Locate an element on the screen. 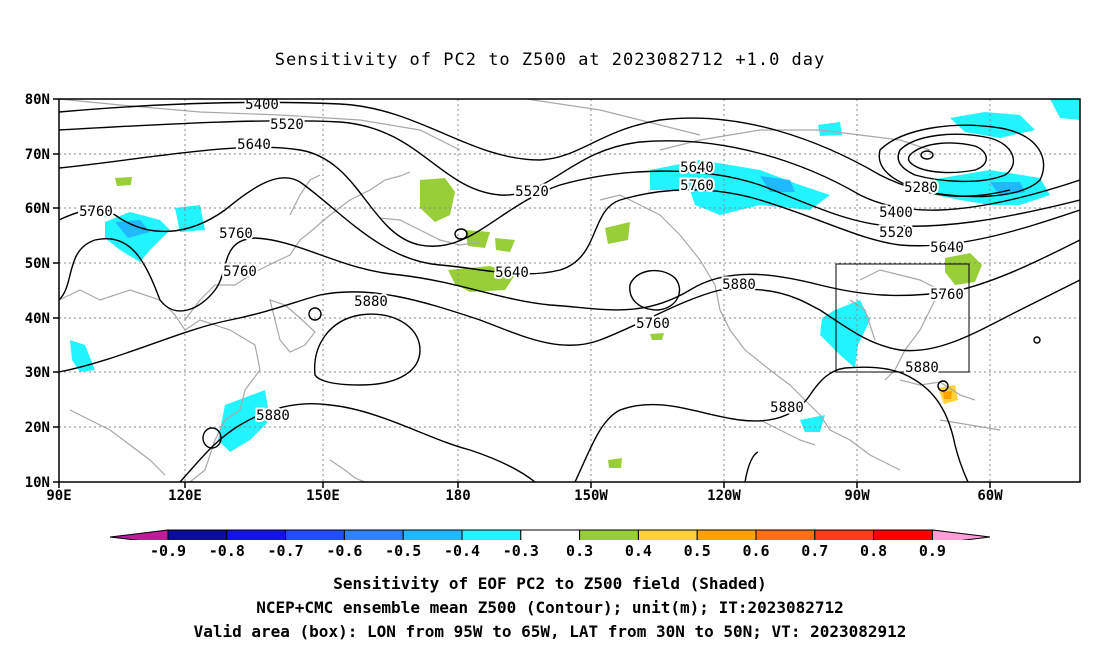  lat-label: 80N is located at coordinates (37, 100).